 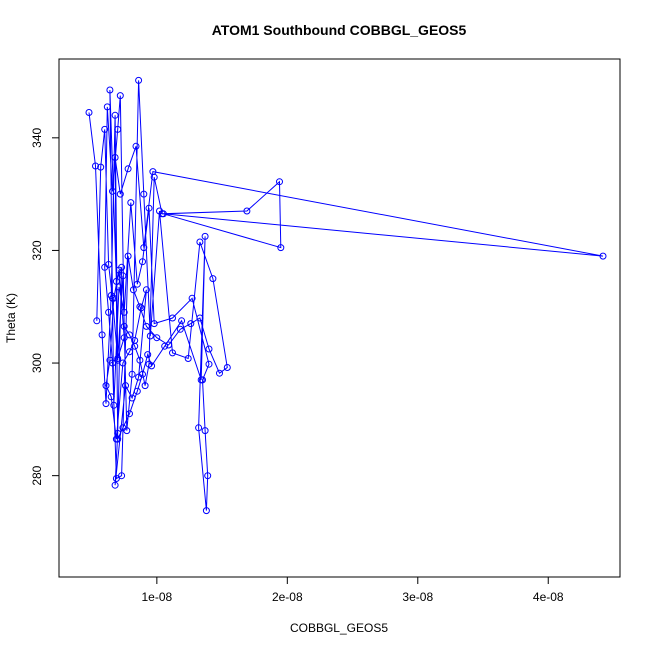 I want to click on x-tick-label: 1e-08, so click(x=156, y=597).